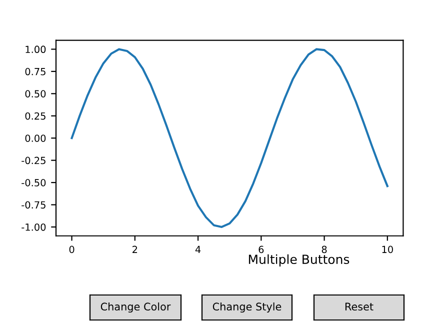 The width and height of the screenshot is (448, 336). I want to click on text: Reset, so click(359, 306).